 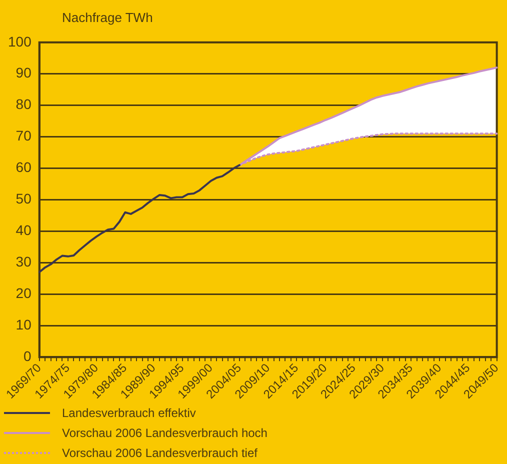 What do you see at coordinates (24, 167) in the screenshot?
I see `y-tick-label: 60` at bounding box center [24, 167].